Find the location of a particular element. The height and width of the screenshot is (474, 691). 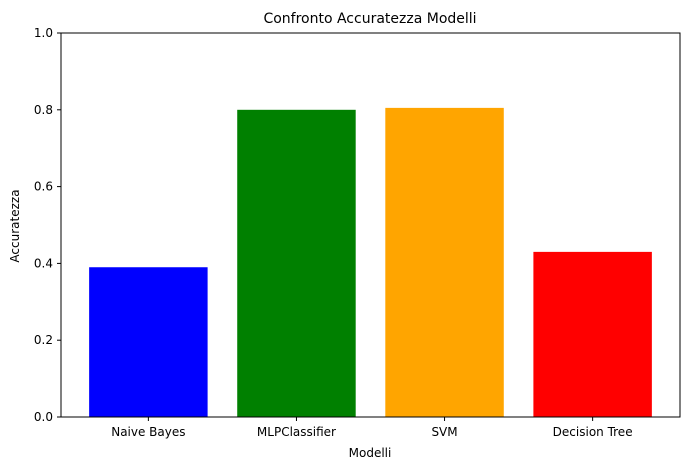

x-tick-label: SVM is located at coordinates (444, 432).